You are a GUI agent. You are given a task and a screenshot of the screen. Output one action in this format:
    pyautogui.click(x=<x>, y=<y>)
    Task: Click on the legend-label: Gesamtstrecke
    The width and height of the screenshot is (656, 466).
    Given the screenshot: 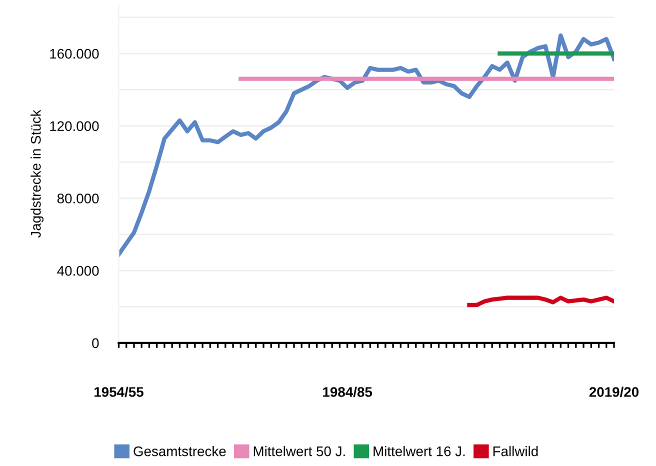 What is the action you would take?
    pyautogui.click(x=180, y=451)
    